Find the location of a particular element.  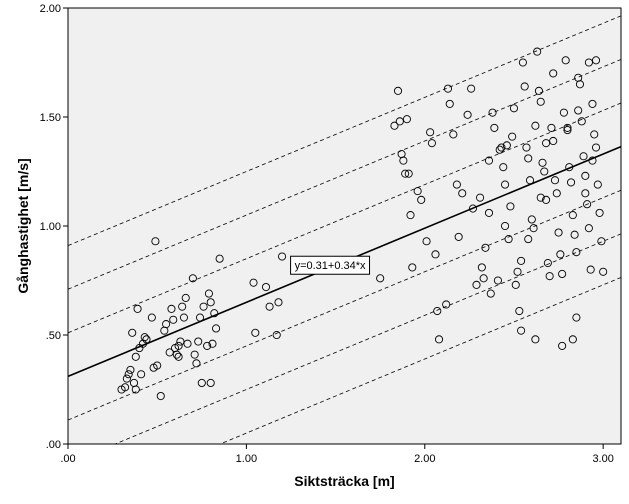

y-axis-title: Gånghastighet [m/s] is located at coordinates (23, 225).